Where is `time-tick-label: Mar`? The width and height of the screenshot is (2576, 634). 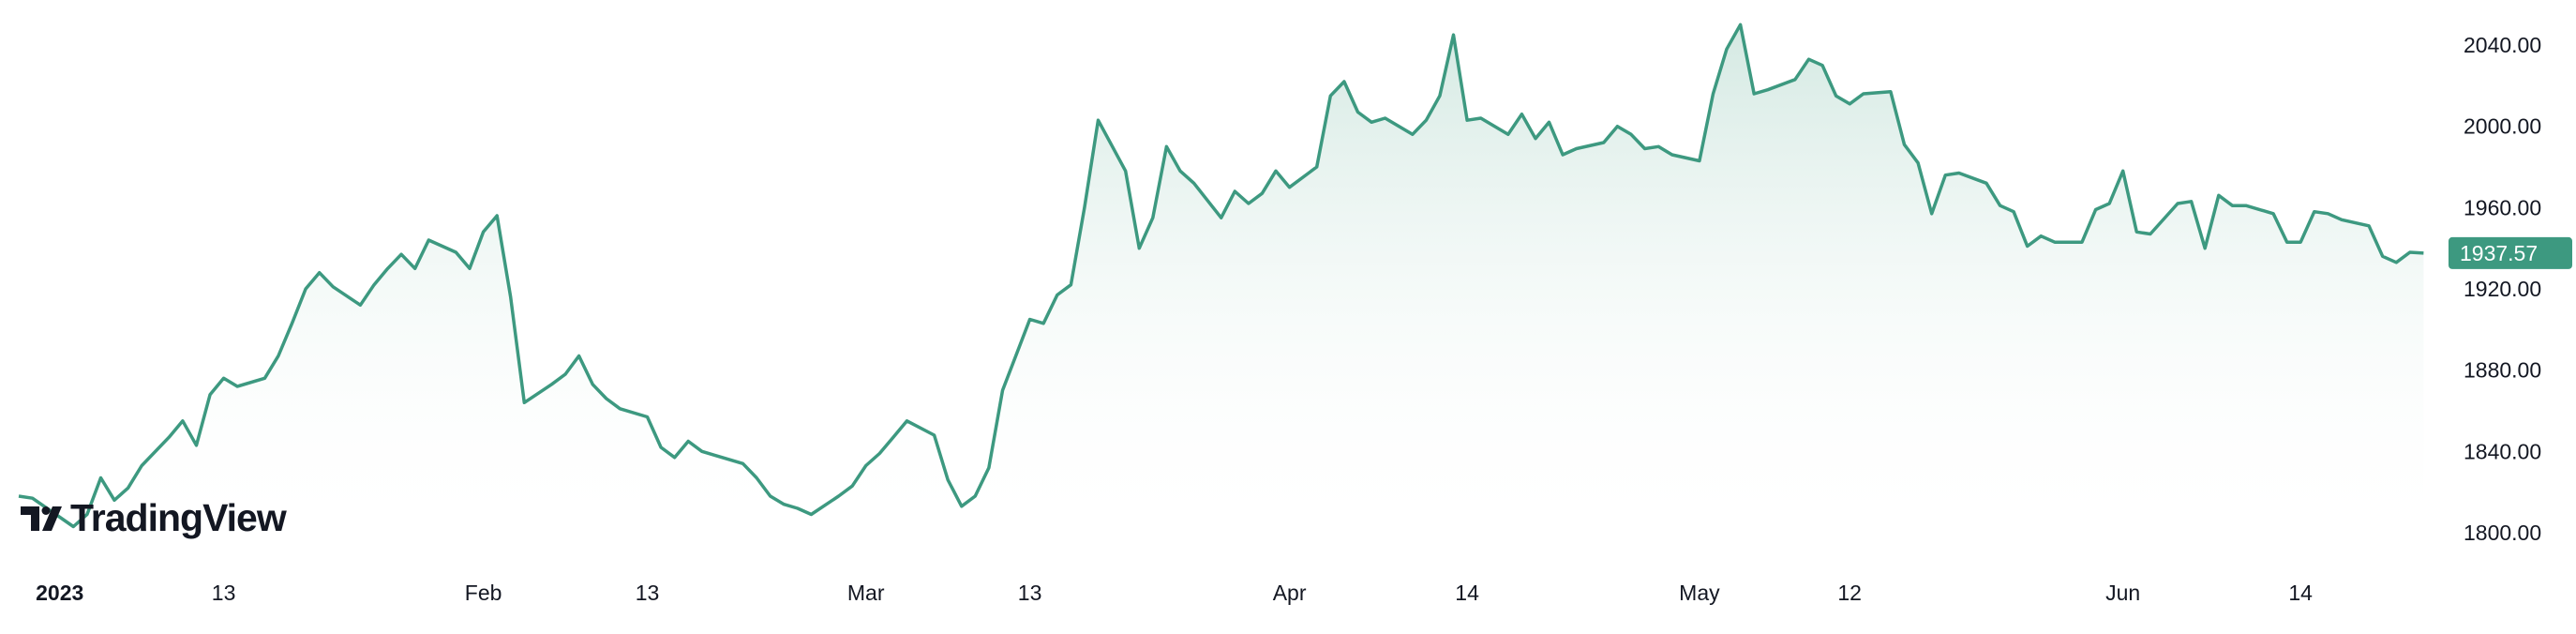 time-tick-label: Mar is located at coordinates (866, 593).